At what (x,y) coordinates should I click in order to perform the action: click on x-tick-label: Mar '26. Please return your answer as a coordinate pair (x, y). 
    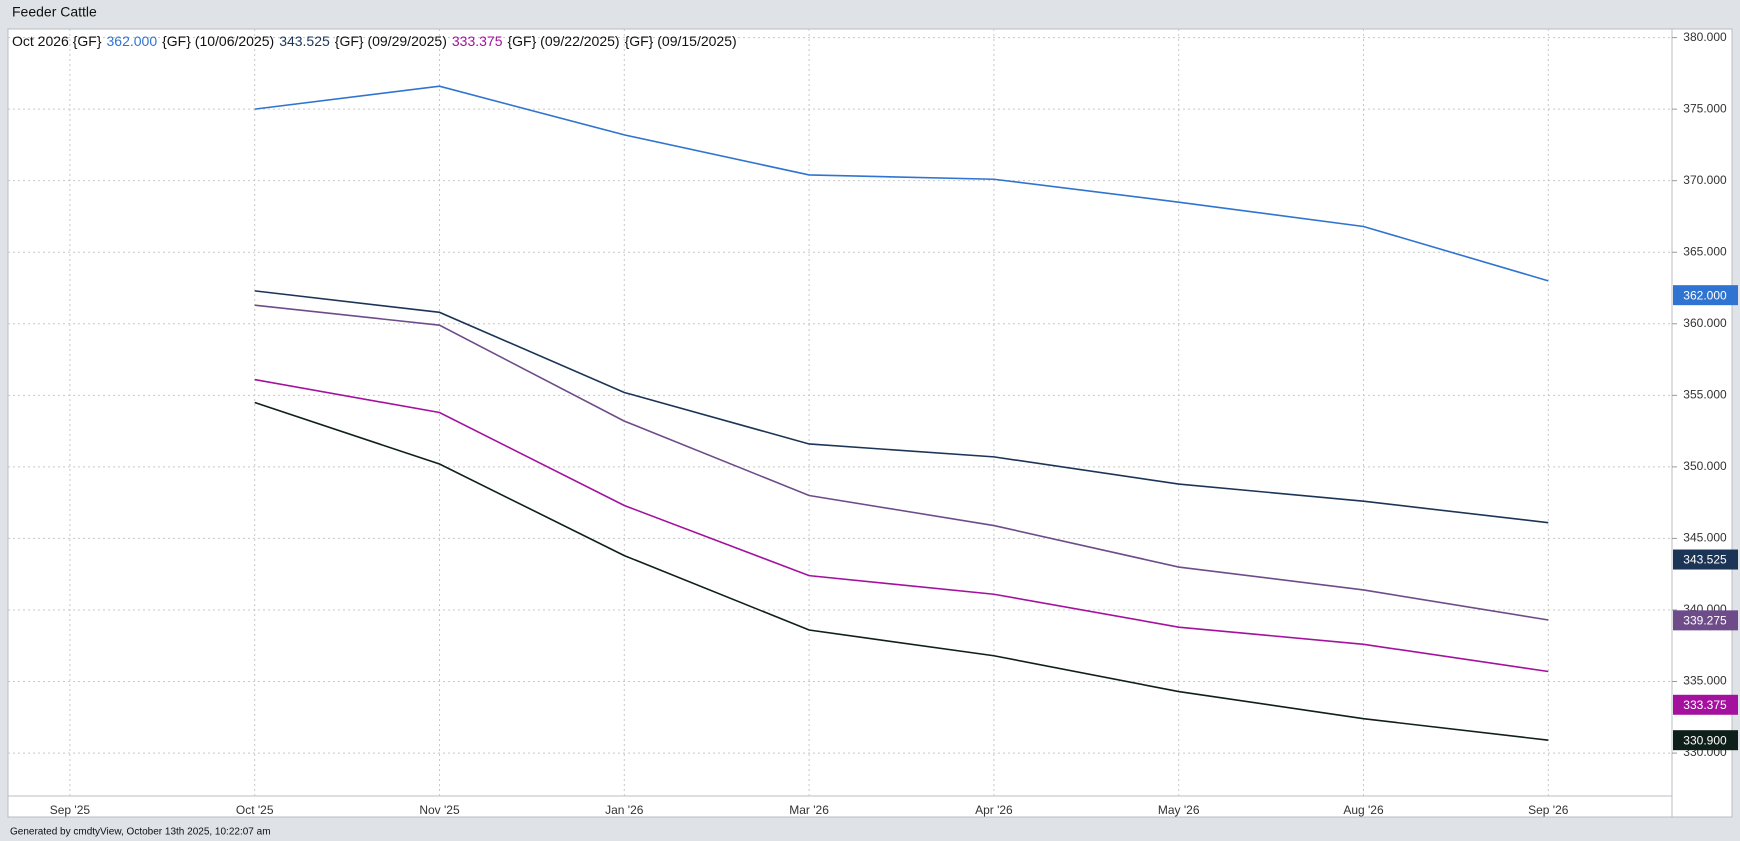
    Looking at the image, I should click on (809, 810).